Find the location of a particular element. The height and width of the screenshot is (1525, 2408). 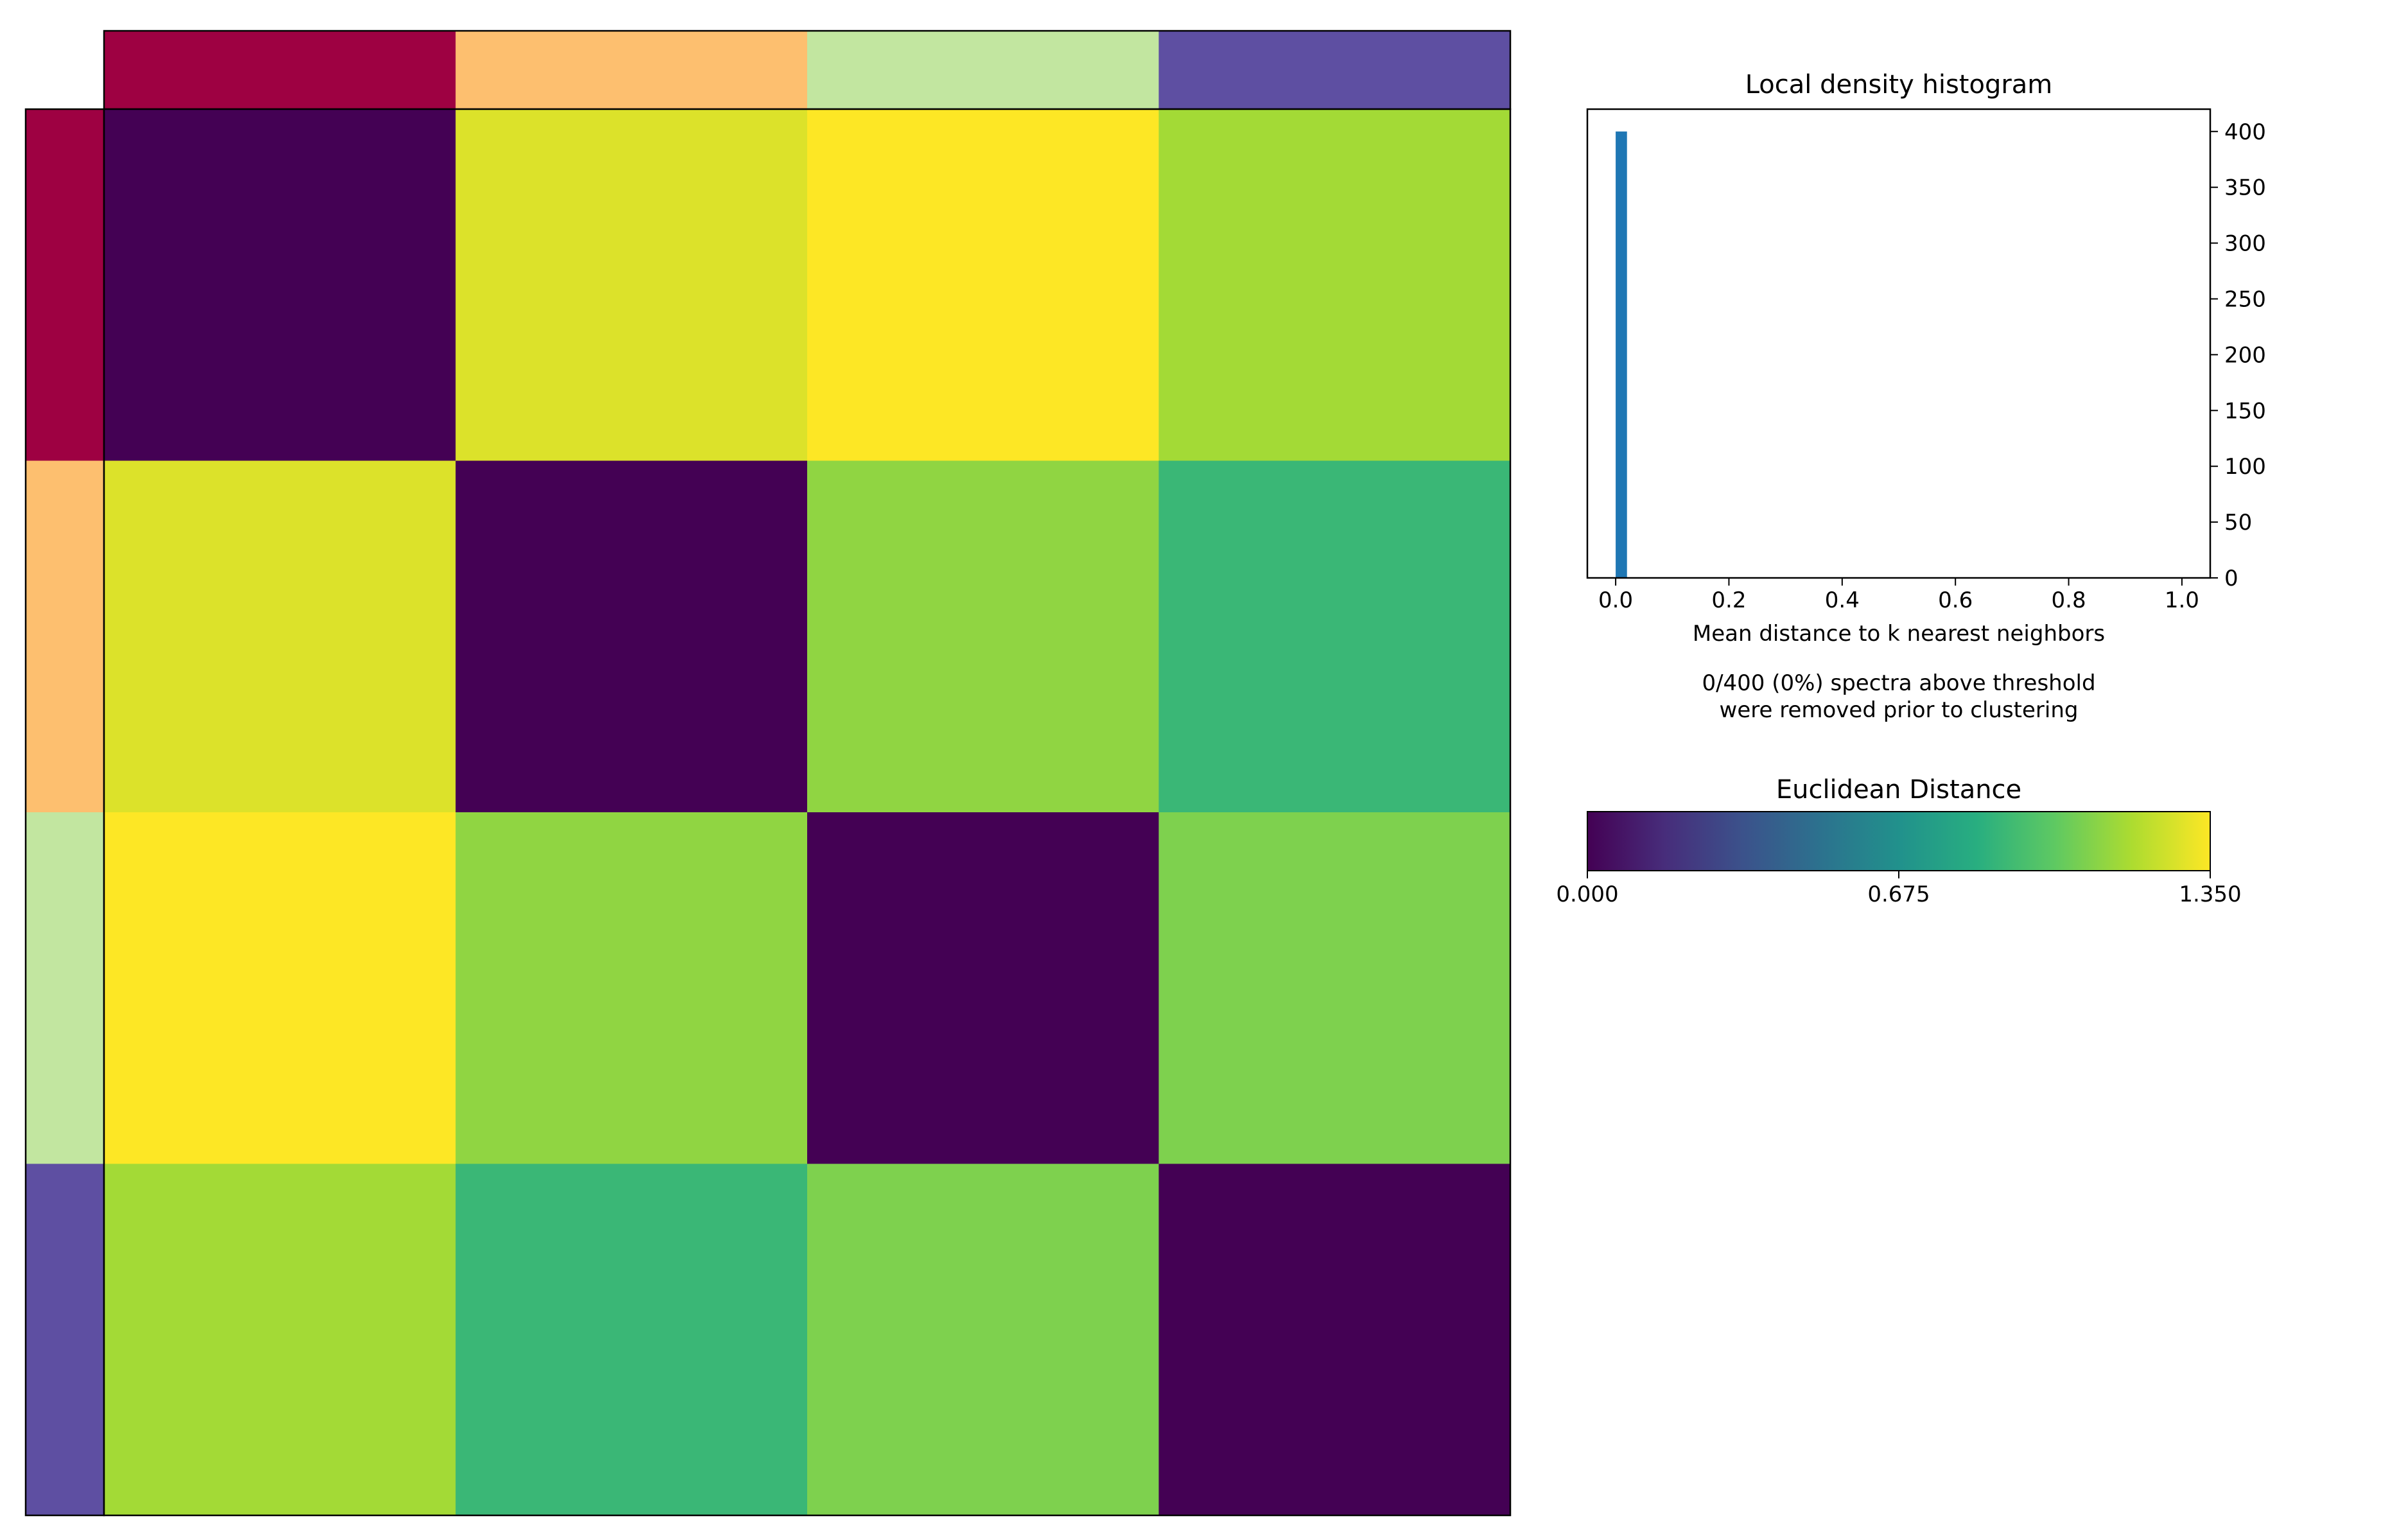

histogram-ytick-label: 300 is located at coordinates (2245, 244).